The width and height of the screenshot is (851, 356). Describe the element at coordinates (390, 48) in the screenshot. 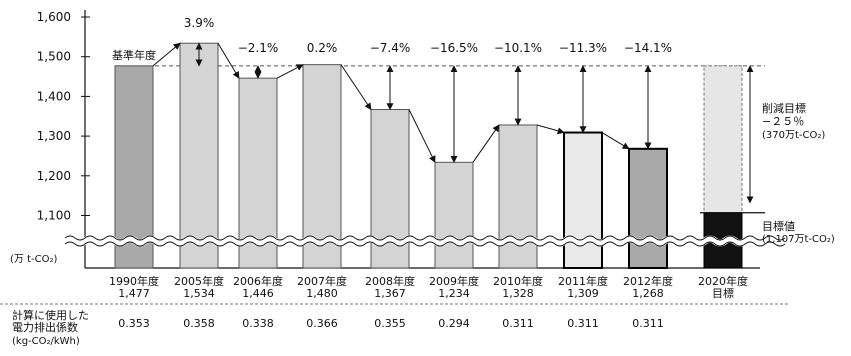

I see `change-label: −7.4%` at that location.